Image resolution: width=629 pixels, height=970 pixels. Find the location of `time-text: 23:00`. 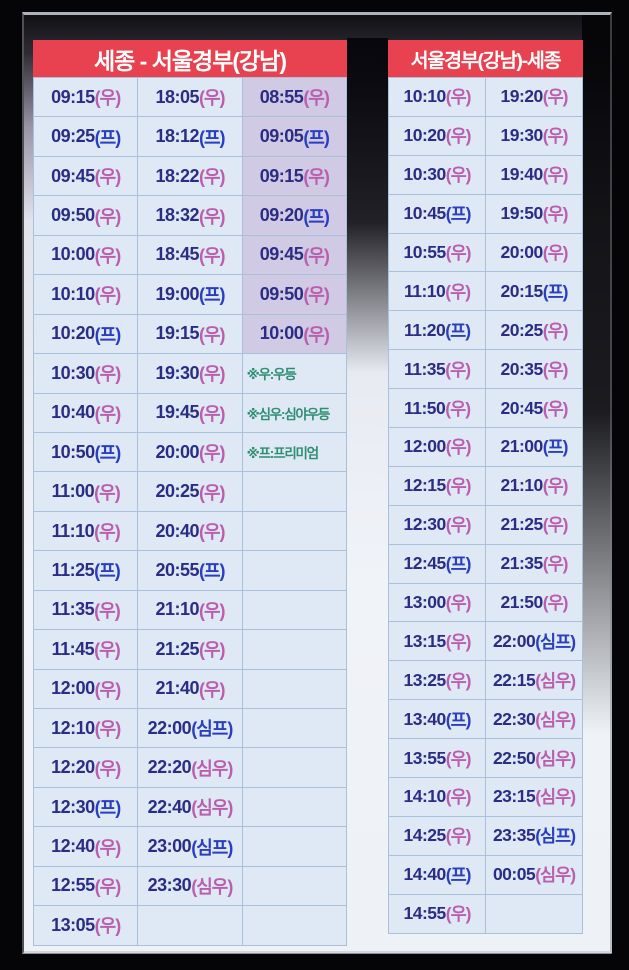

time-text: 23:00 is located at coordinates (169, 846).